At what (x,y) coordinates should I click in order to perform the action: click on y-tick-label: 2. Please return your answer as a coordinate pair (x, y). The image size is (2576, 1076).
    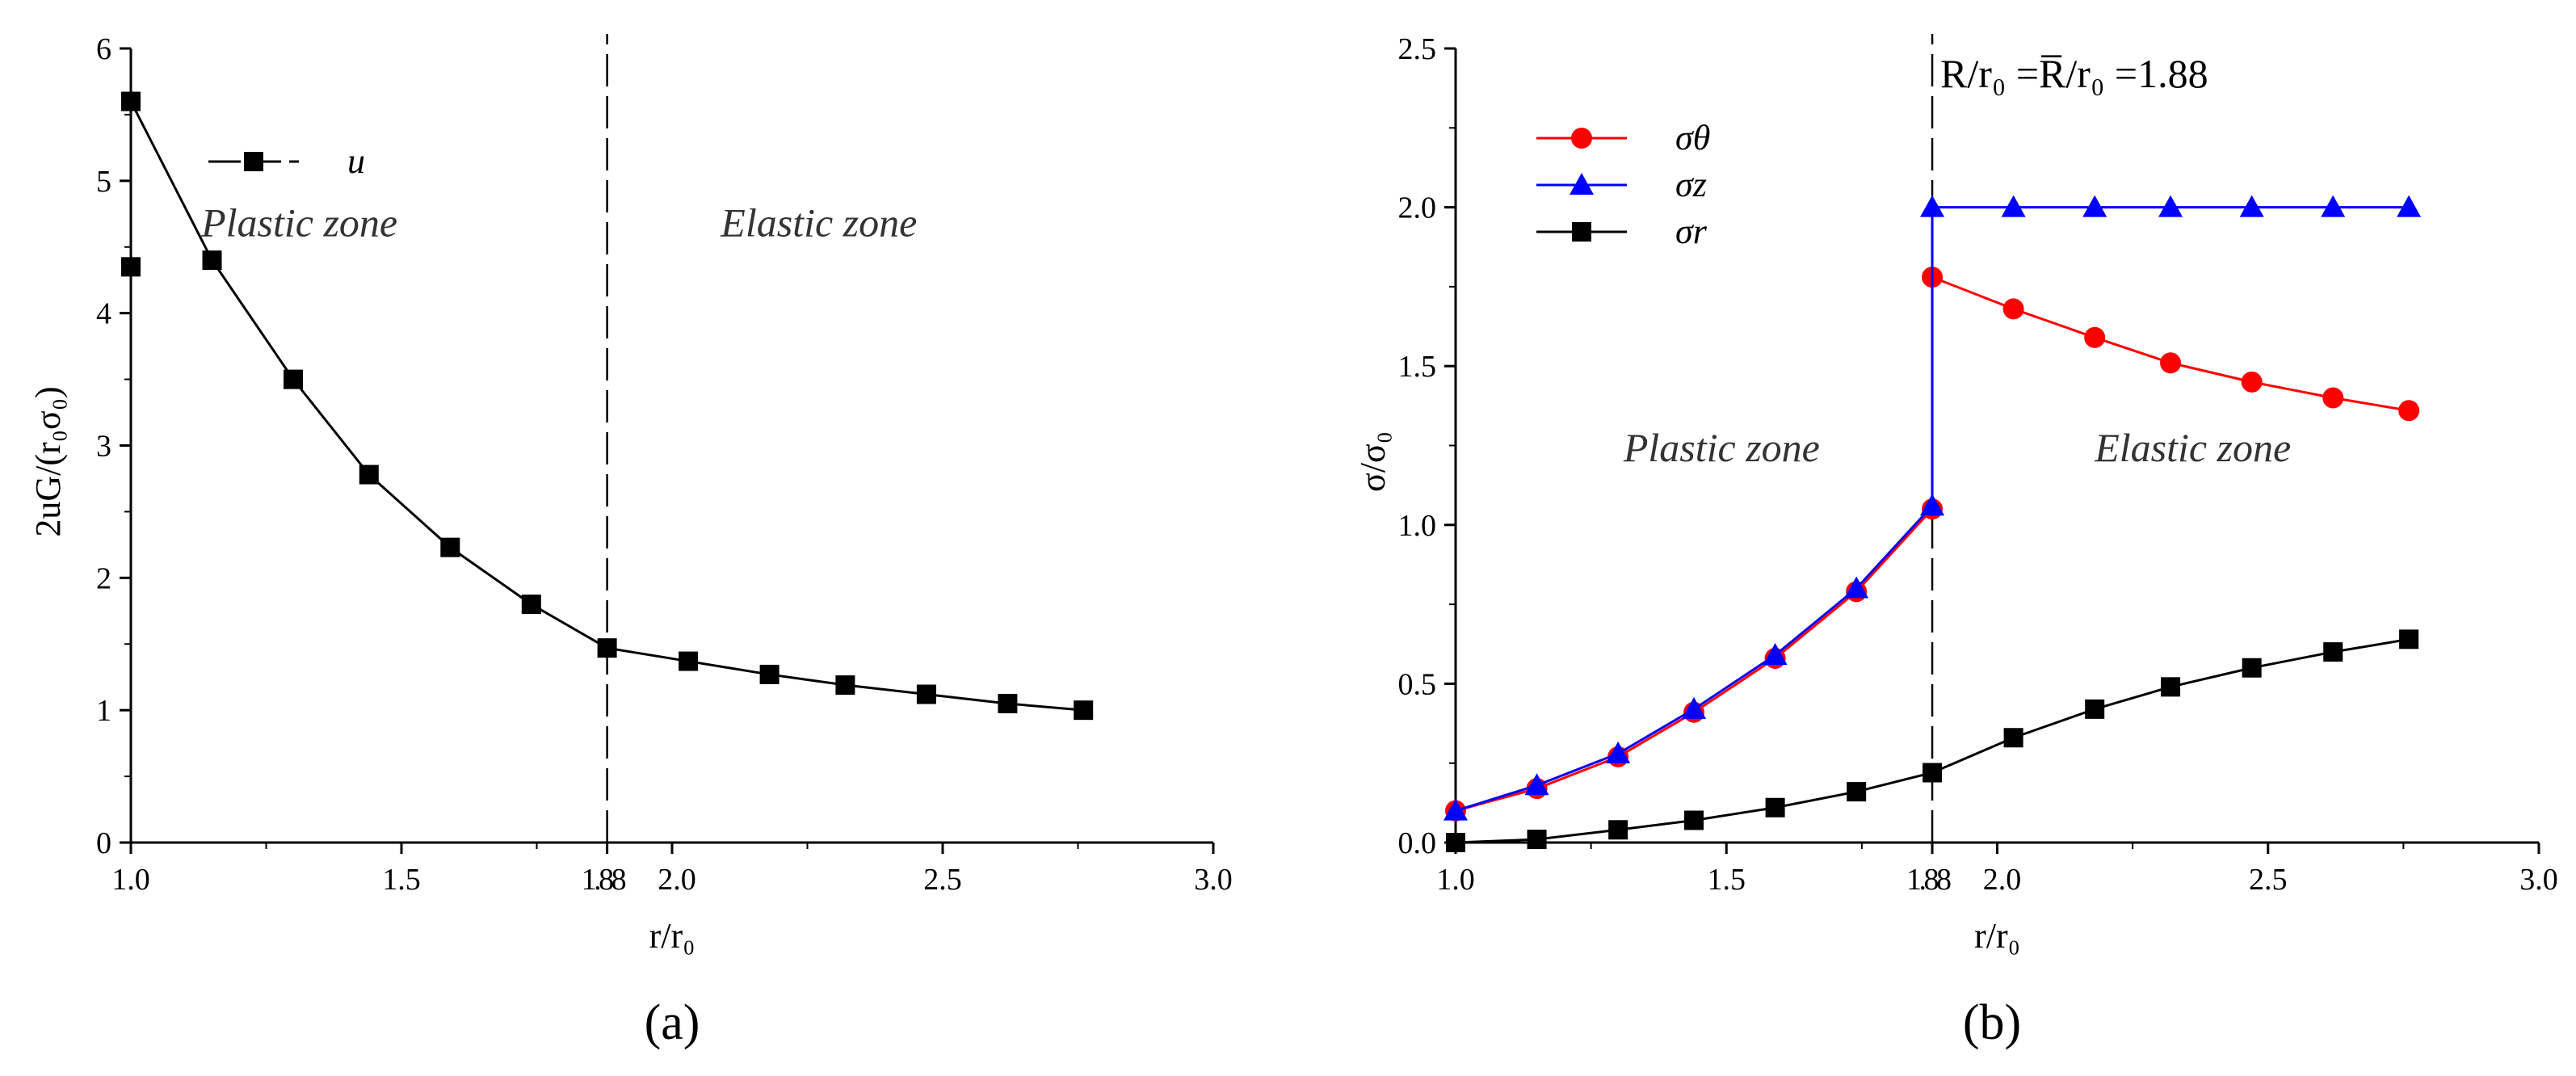
    Looking at the image, I should click on (104, 578).